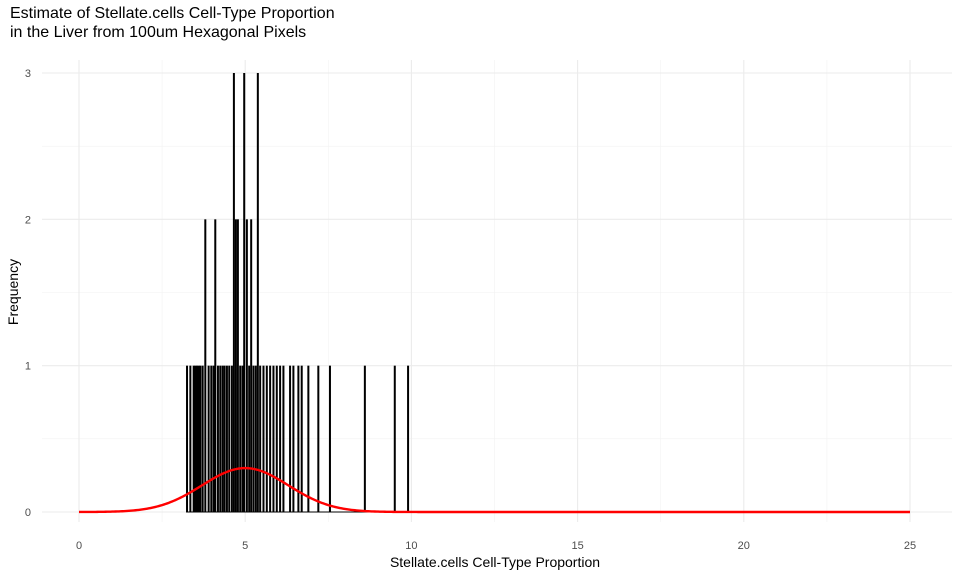 The height and width of the screenshot is (576, 960). What do you see at coordinates (13, 292) in the screenshot?
I see `y-axis-label: Frequency` at bounding box center [13, 292].